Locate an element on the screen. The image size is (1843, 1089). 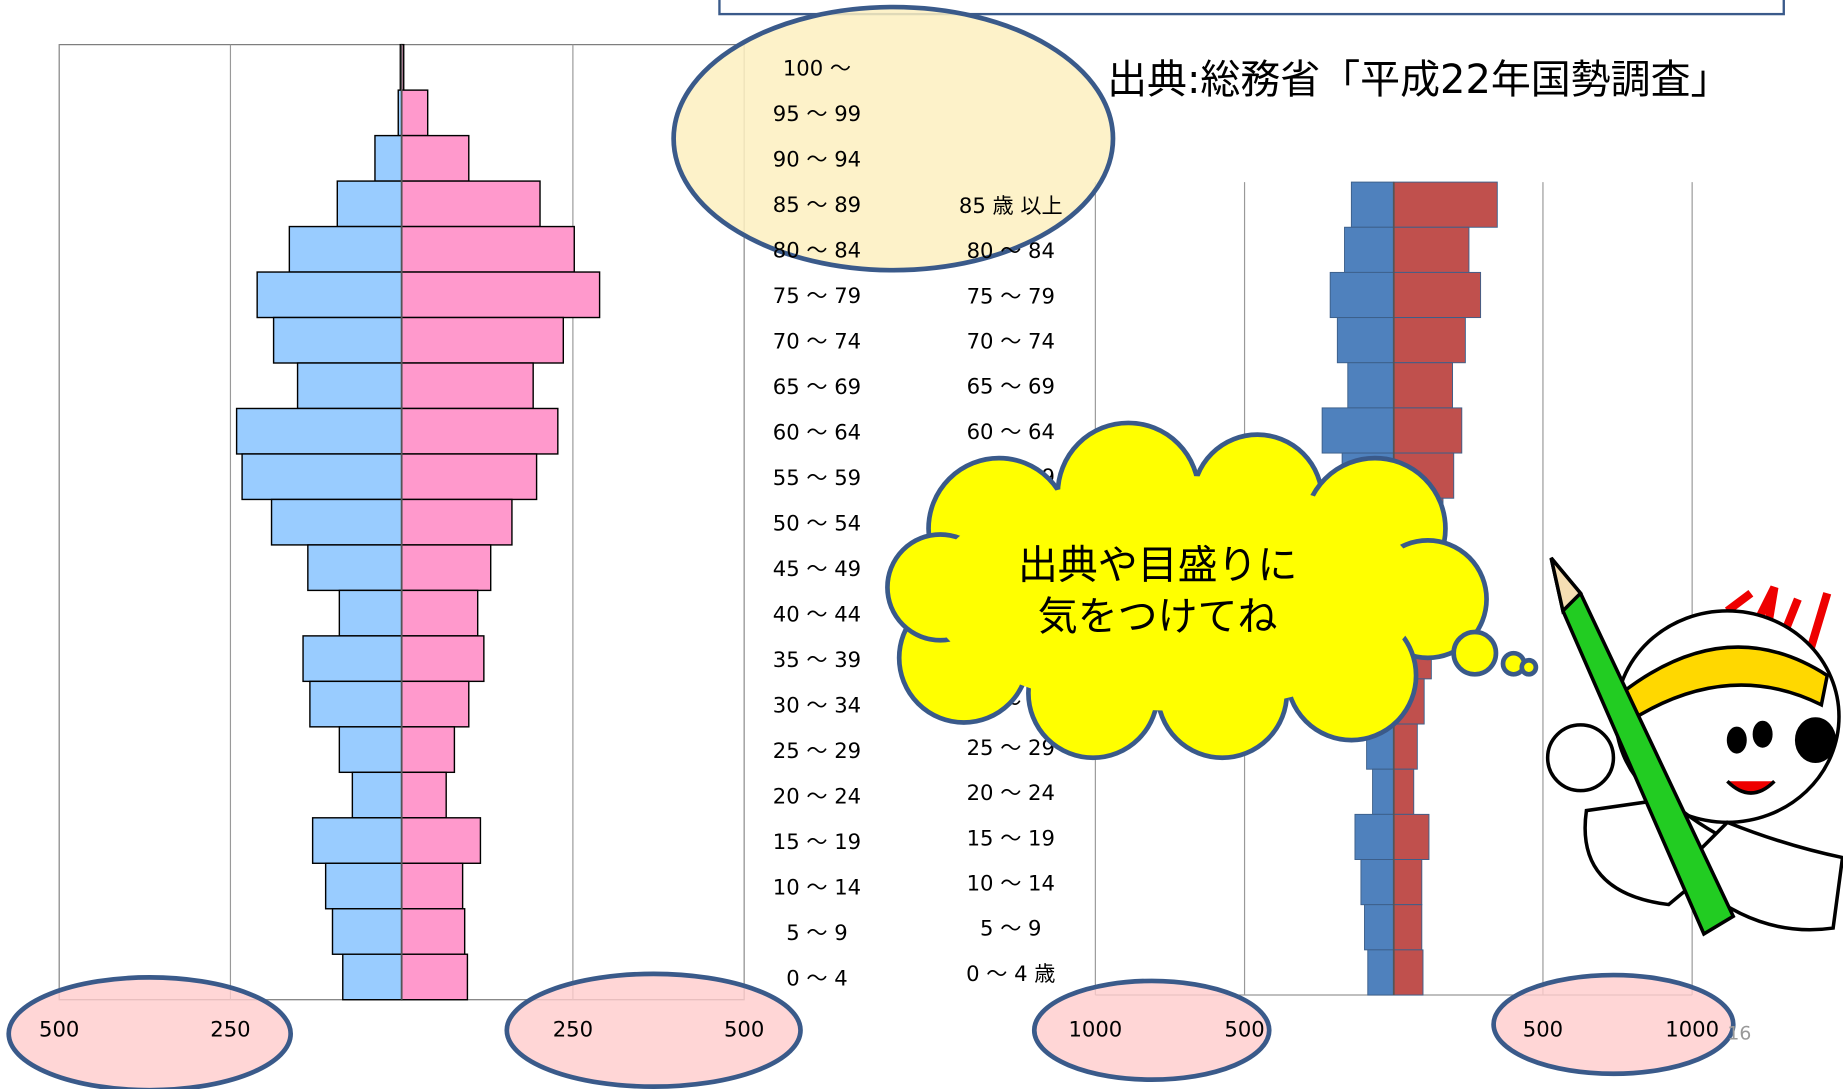
category-label: 0 ～ 4 is located at coordinates (816, 977).